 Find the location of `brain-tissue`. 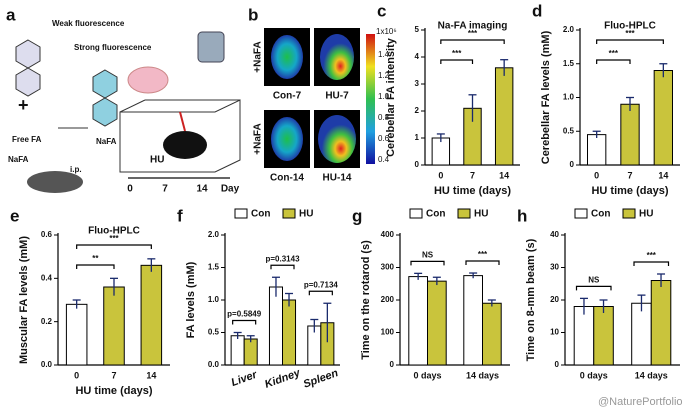

brain-tissue is located at coordinates (148, 80).